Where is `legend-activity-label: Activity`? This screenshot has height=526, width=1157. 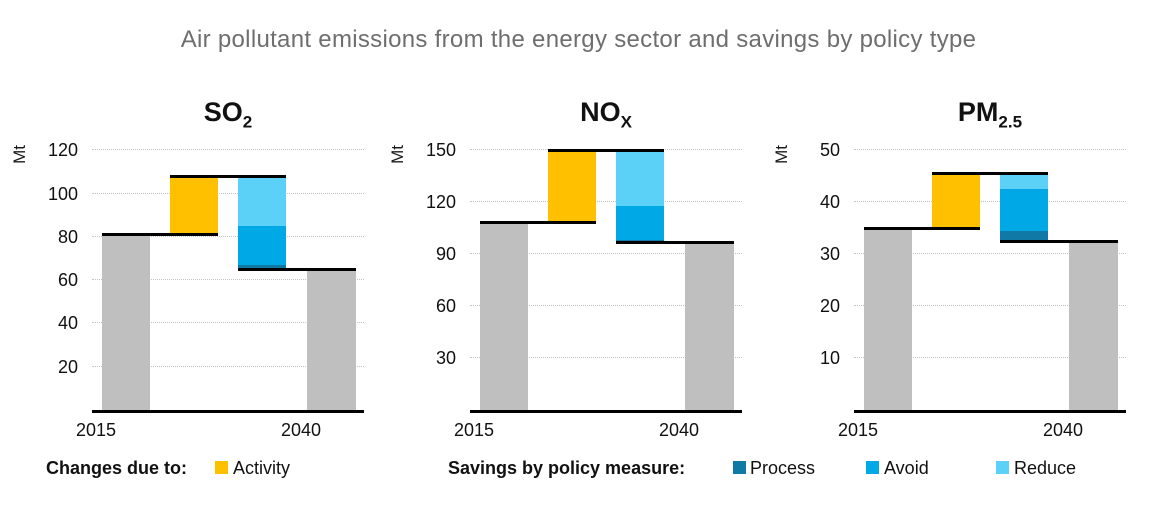 legend-activity-label: Activity is located at coordinates (262, 468).